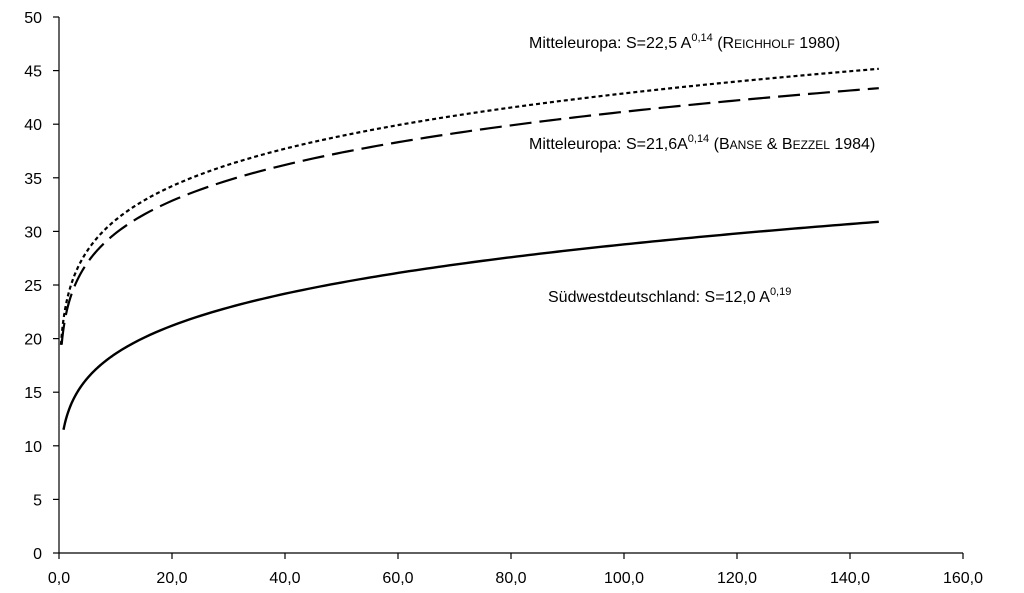 The image size is (1024, 593). I want to click on annotation-suedwestdeutschland: Südwestdeutschland: S=12,0 A0,19, so click(669, 296).